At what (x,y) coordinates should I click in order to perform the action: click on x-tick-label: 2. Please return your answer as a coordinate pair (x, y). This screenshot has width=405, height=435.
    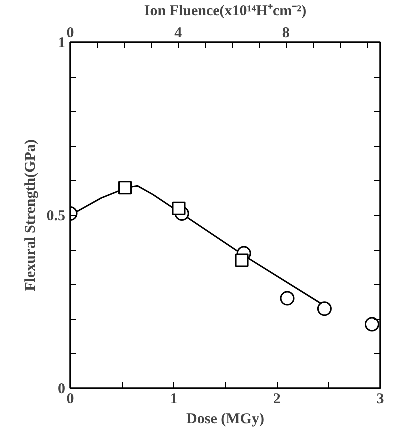
    Looking at the image, I should click on (277, 400).